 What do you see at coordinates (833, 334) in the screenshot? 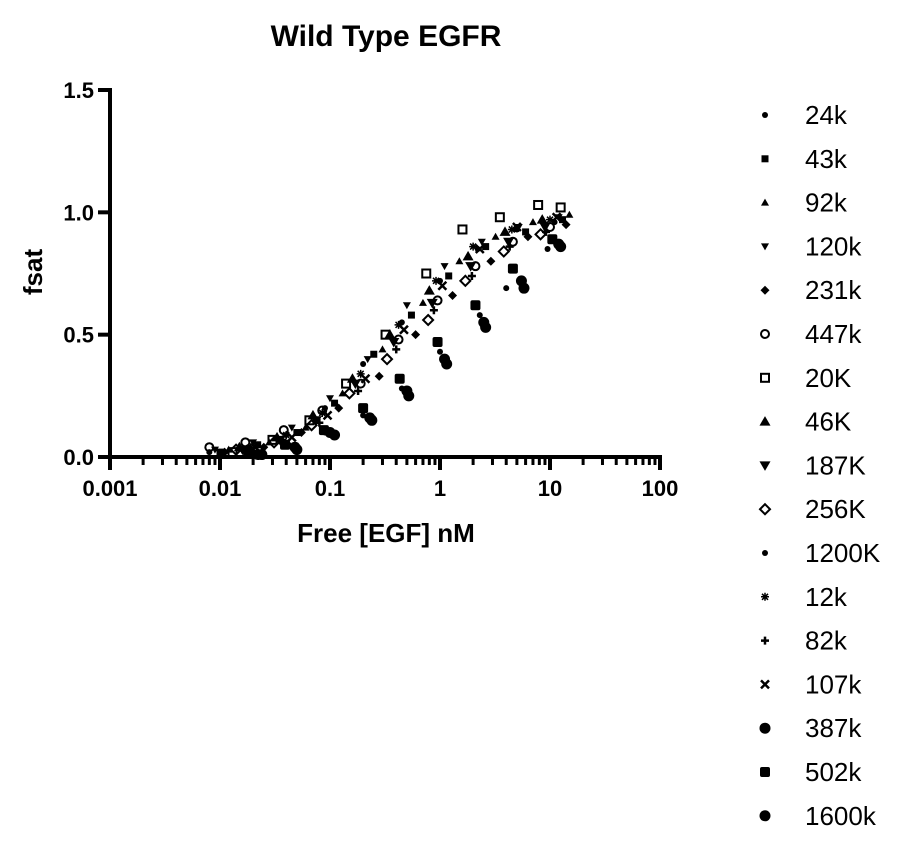
I see `legend-label: 447k` at bounding box center [833, 334].